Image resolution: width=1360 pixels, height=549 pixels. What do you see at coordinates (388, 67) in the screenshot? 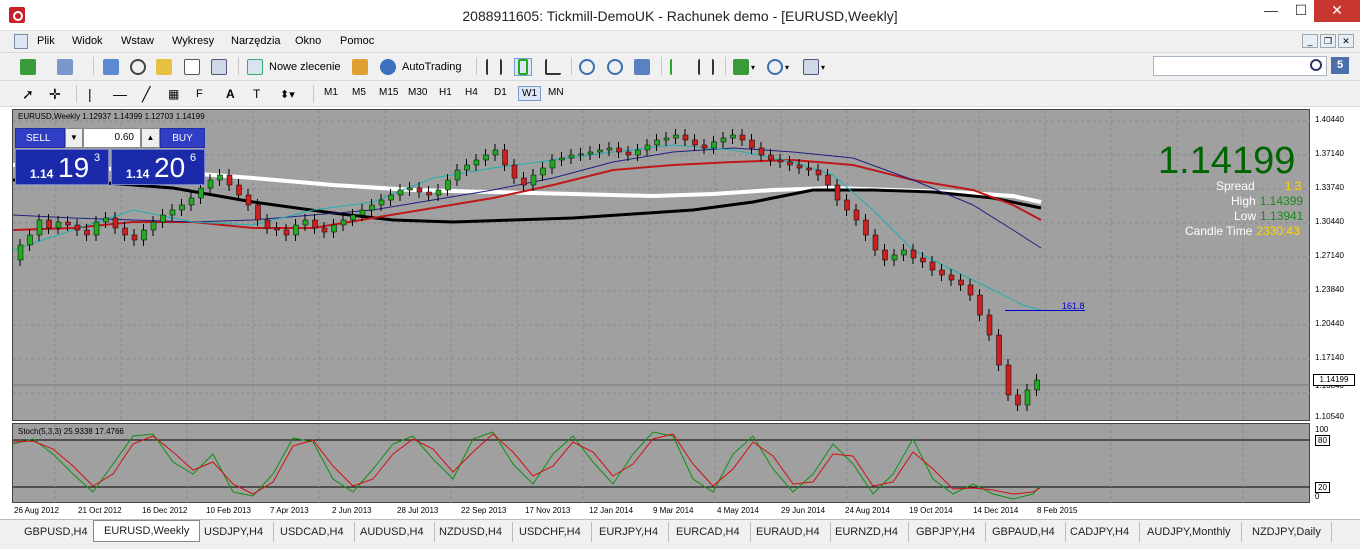
I see `autotrading-icon` at bounding box center [388, 67].